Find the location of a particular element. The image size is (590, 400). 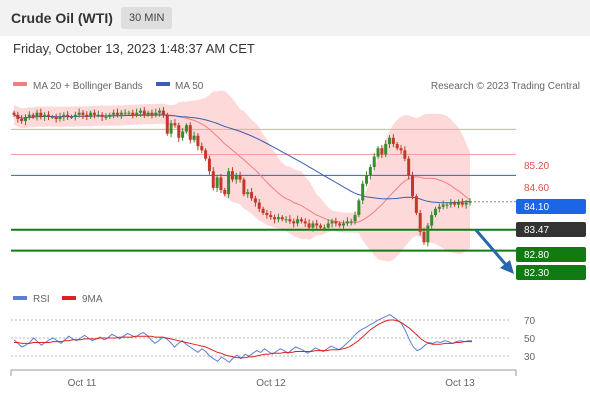

support-1-pill is located at coordinates (551, 254).